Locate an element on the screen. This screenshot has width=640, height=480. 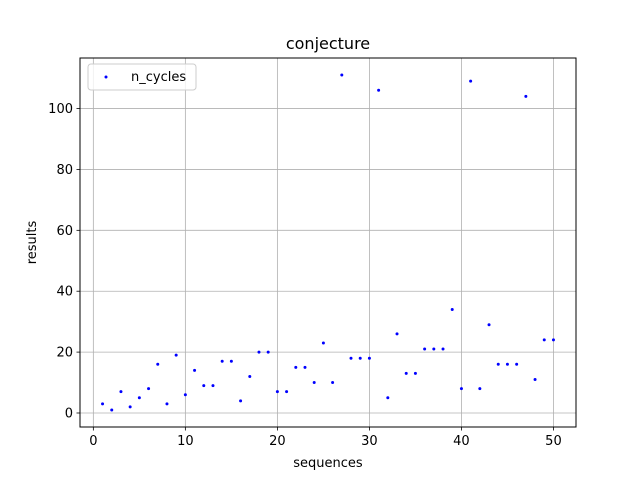
legend: n_cycles is located at coordinates (142, 77).